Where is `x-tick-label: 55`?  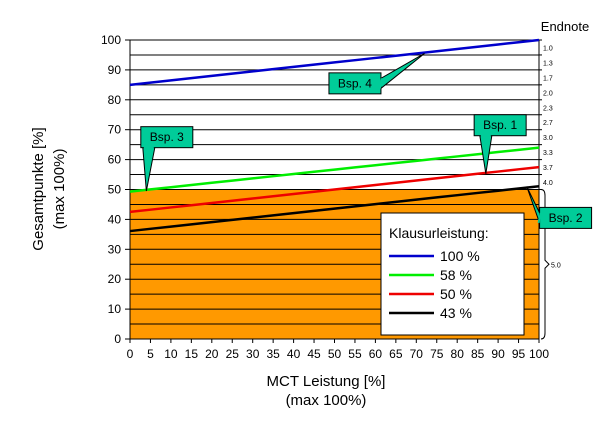 x-tick-label: 55 is located at coordinates (355, 354).